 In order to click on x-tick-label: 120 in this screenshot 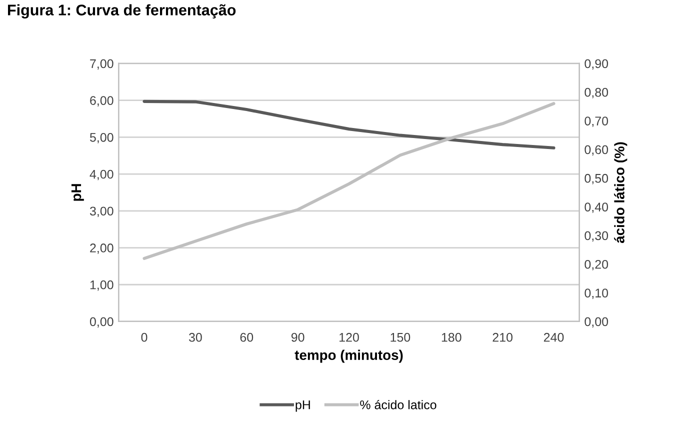, I will do `click(349, 337)`.